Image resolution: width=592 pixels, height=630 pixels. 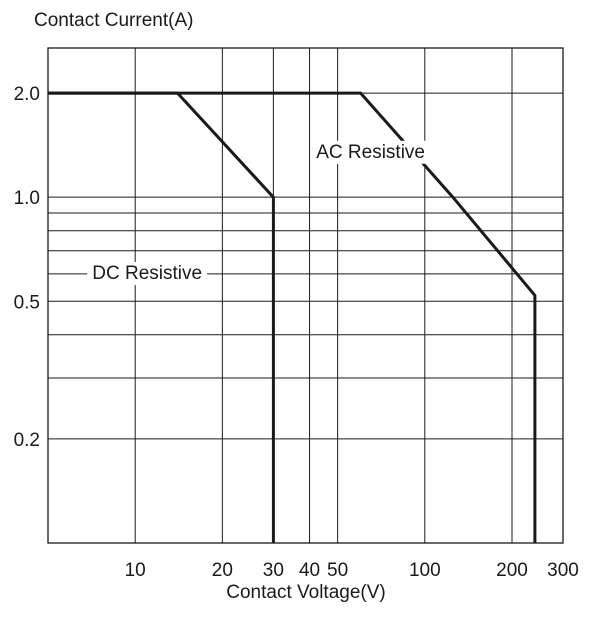 I want to click on x-tick-label-50: 50, so click(x=337, y=570).